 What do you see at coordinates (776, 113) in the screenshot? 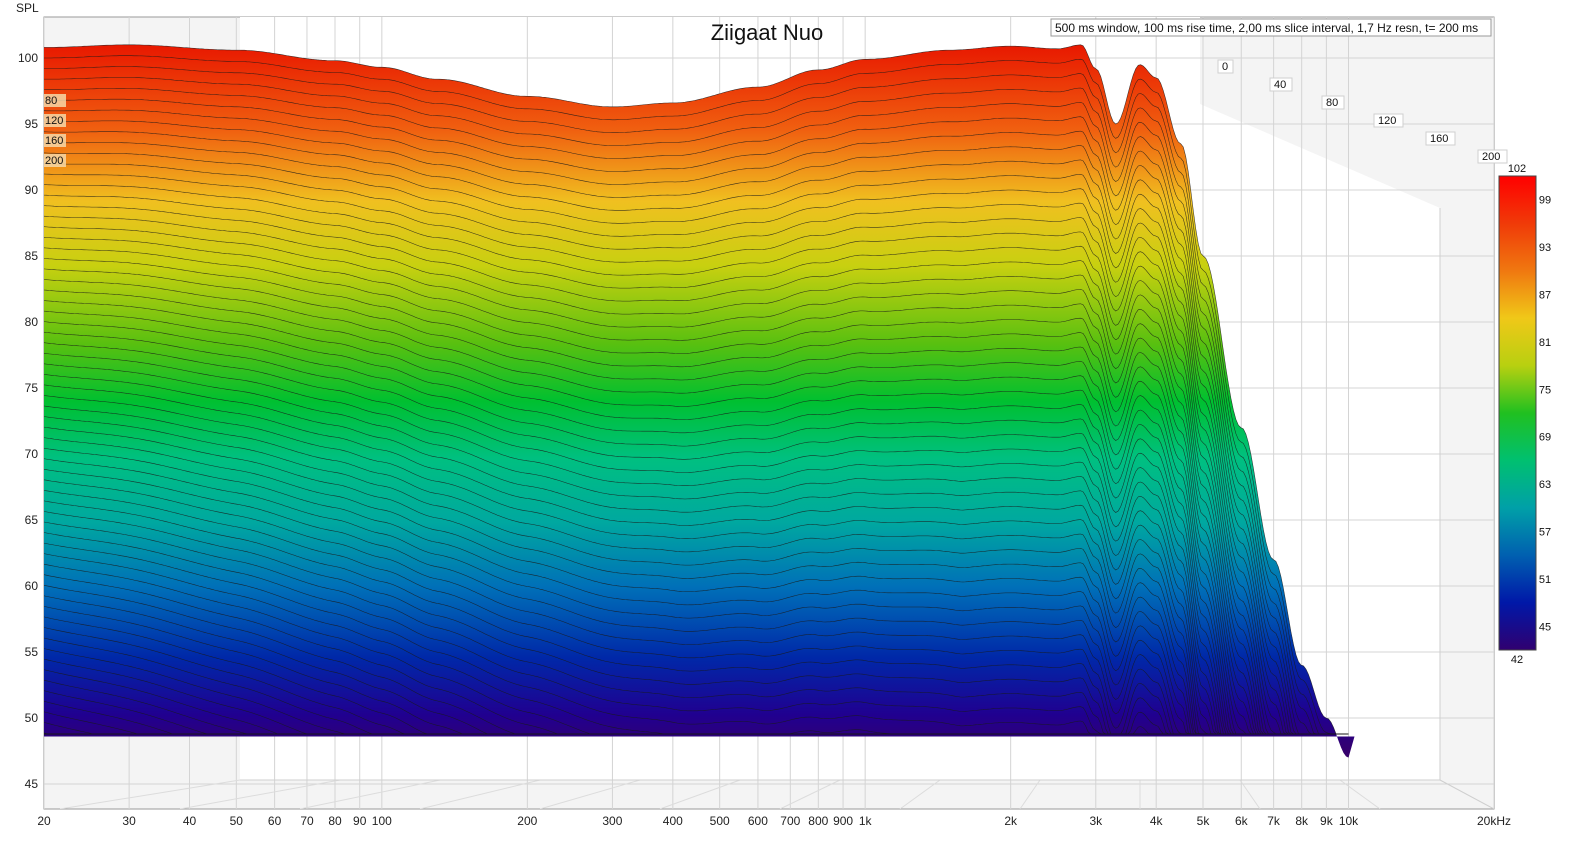
I see `time-axis: 0 40 80 120 160 200 80 120 160 200` at bounding box center [776, 113].